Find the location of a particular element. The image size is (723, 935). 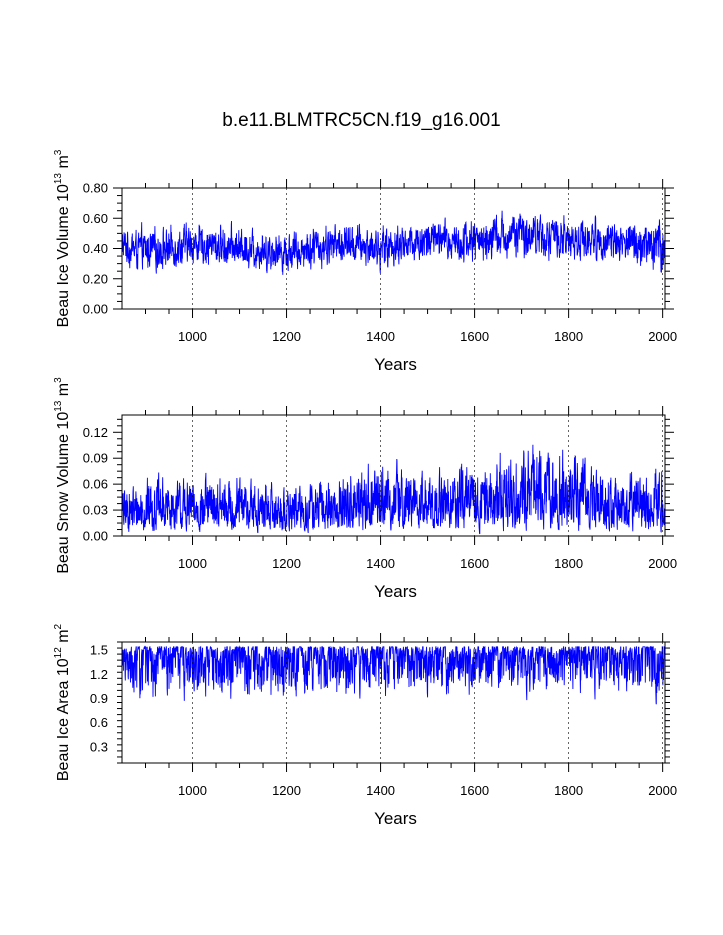

y-tick-label: 0.9 is located at coordinates (99, 698).